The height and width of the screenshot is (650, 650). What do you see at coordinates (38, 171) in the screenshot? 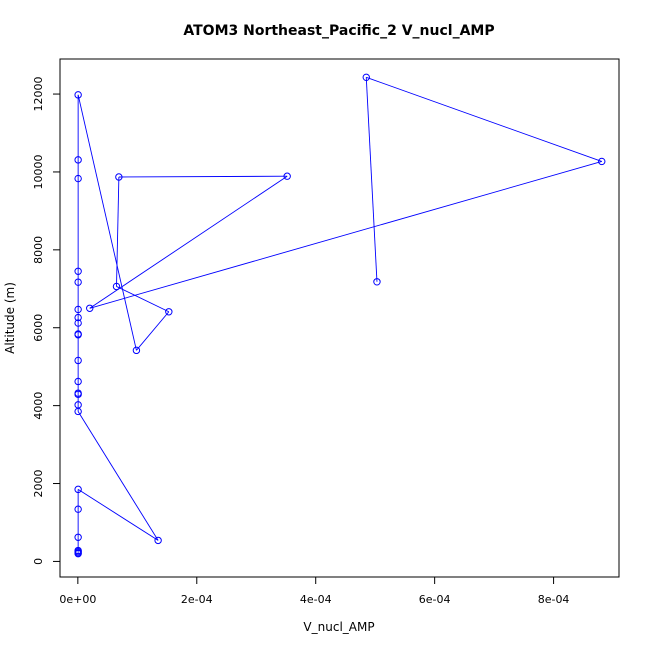
I see `y-tick-label: 10000` at bounding box center [38, 171].